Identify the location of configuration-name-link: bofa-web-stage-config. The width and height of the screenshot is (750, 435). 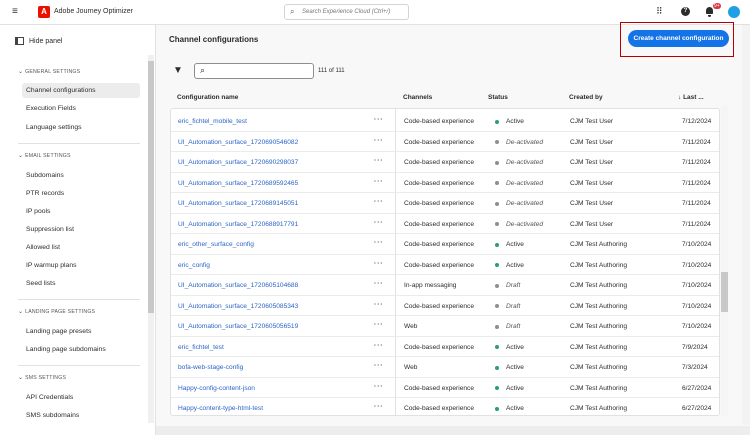
(211, 367).